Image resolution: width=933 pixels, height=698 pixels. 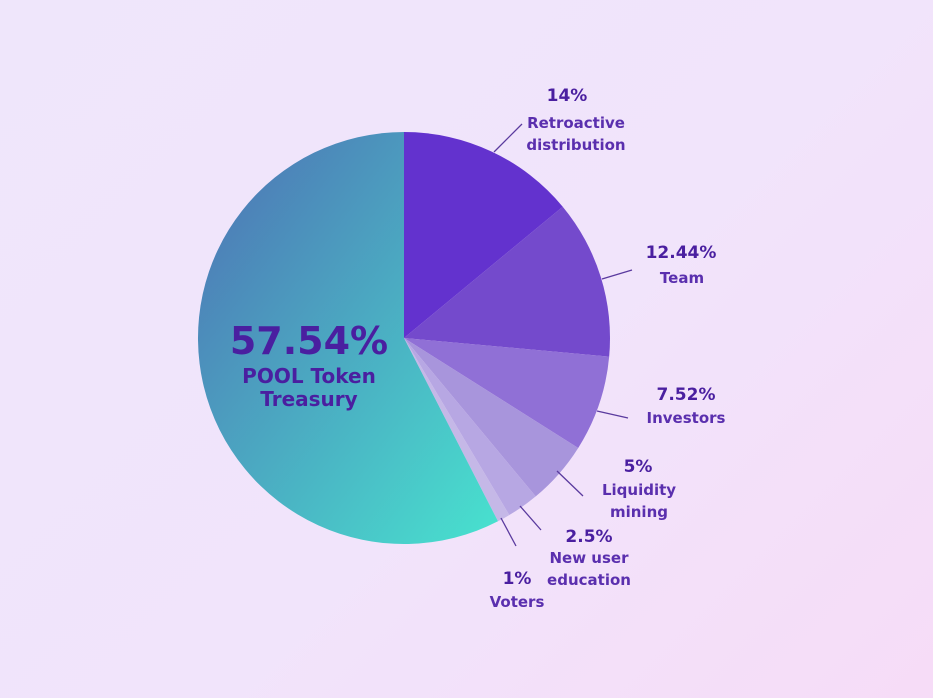 What do you see at coordinates (567, 96) in the screenshot?
I see `slice-percent-label: 14%` at bounding box center [567, 96].